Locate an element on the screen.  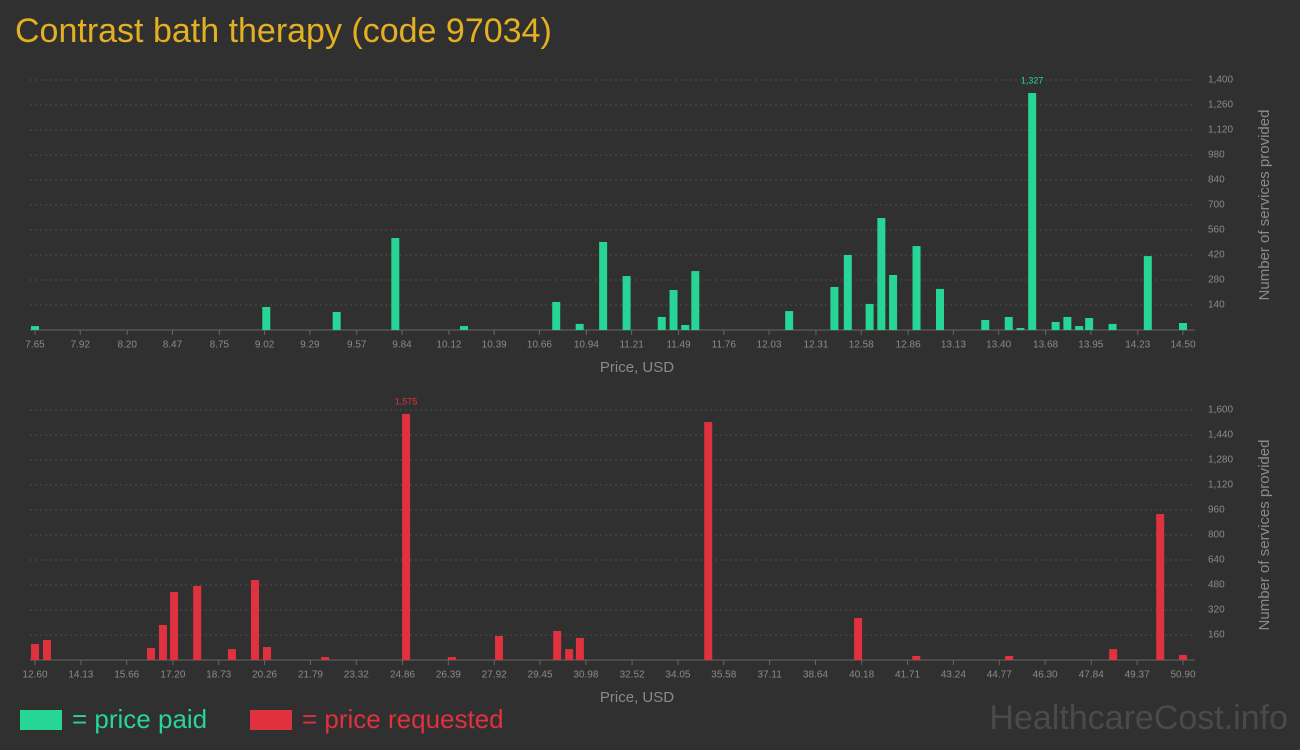
x-tick-label: 10.94 is located at coordinates (586, 345).